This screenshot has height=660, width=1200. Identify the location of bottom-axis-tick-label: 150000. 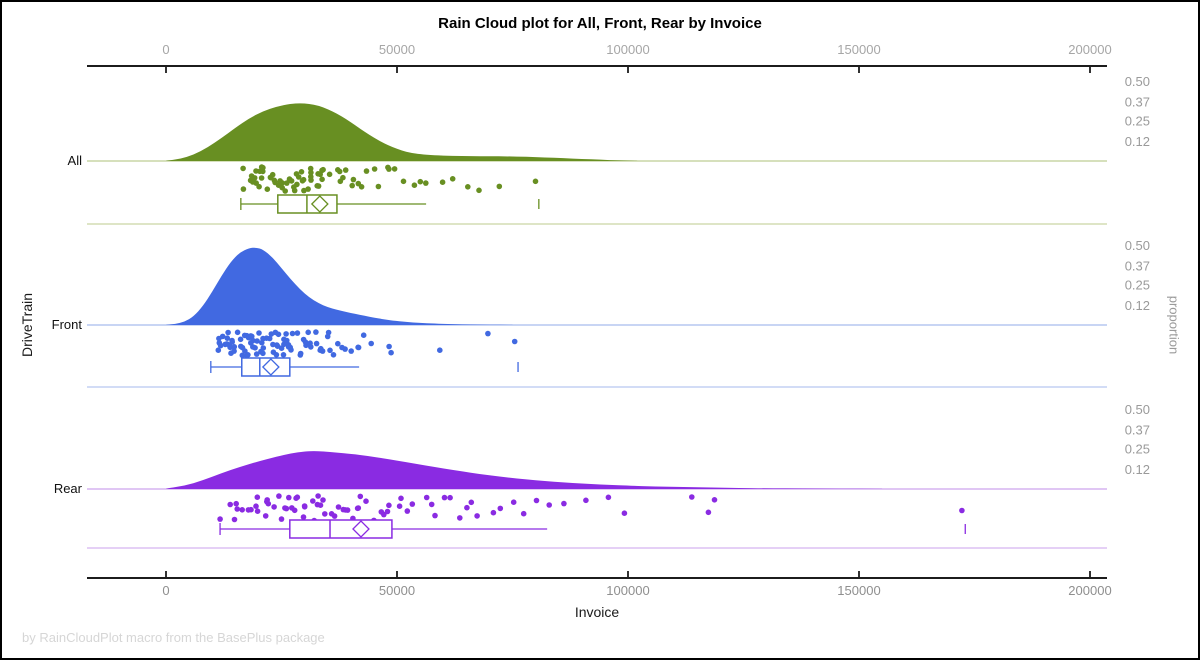
(858, 590).